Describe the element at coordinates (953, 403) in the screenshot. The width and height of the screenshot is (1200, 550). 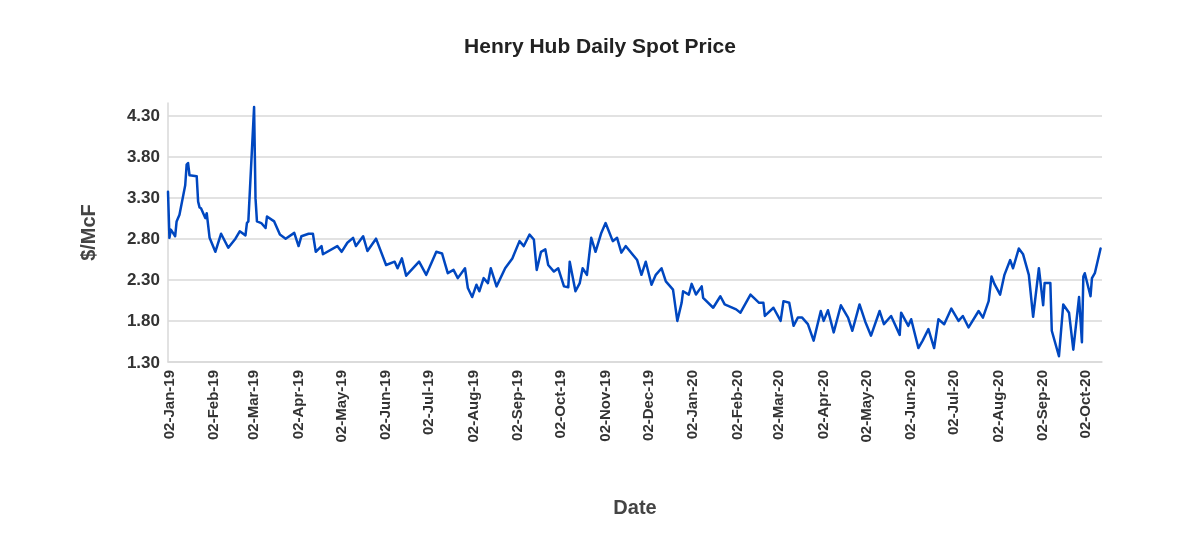
I see `x-tick-label: 02-Jul-20` at that location.